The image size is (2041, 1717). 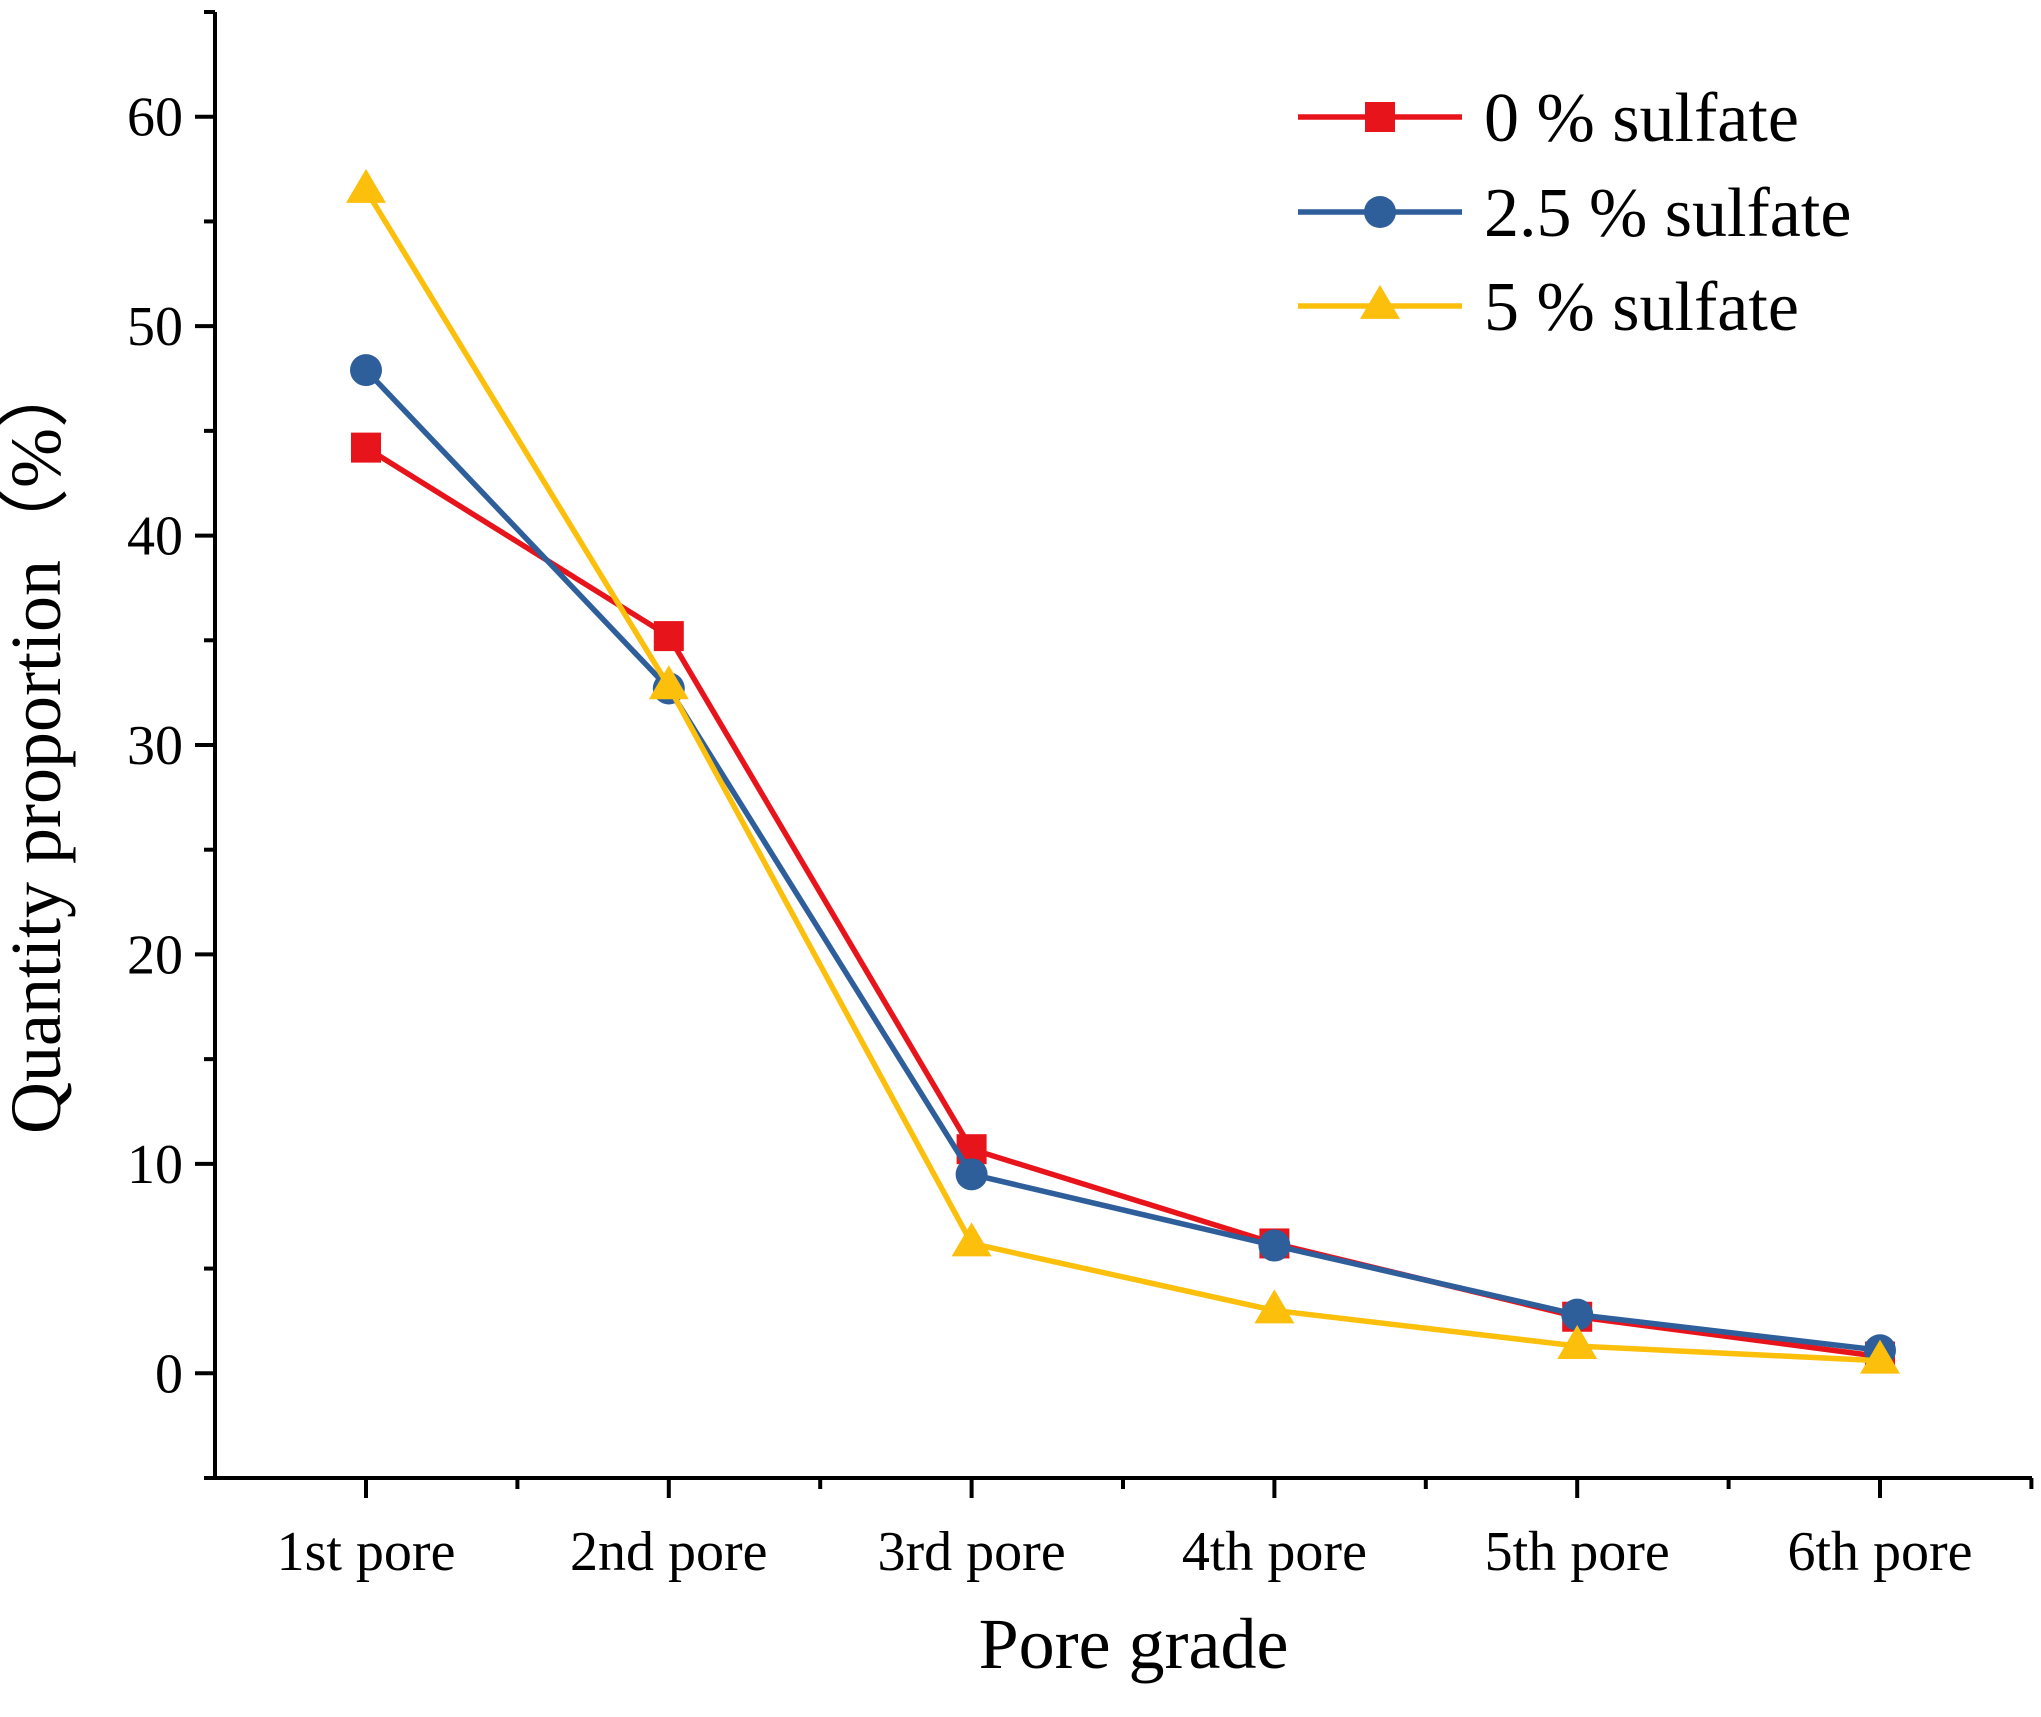 What do you see at coordinates (38, 745) in the screenshot?
I see `y-axis-title: Quantity proportion（%）` at bounding box center [38, 745].